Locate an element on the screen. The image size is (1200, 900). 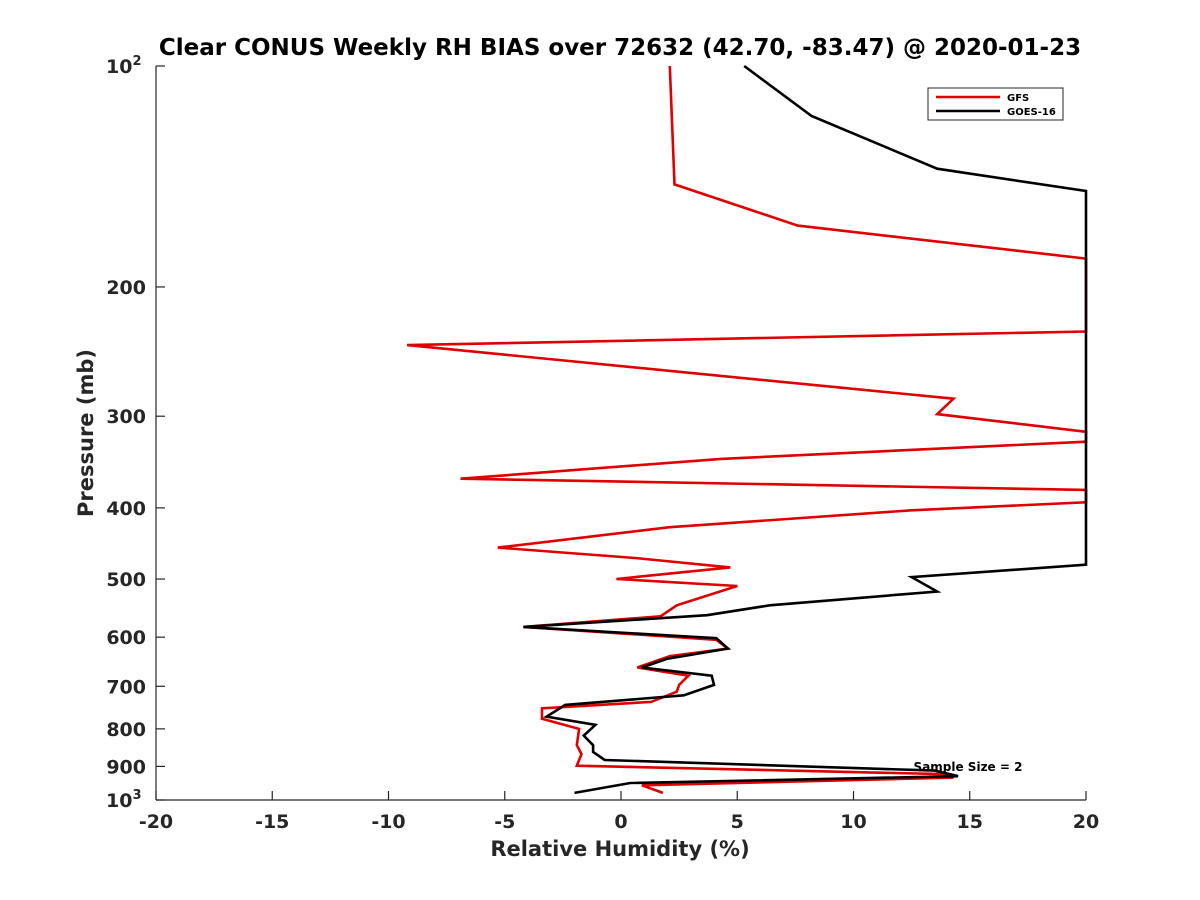
x-tick-label: -20 is located at coordinates (156, 822).